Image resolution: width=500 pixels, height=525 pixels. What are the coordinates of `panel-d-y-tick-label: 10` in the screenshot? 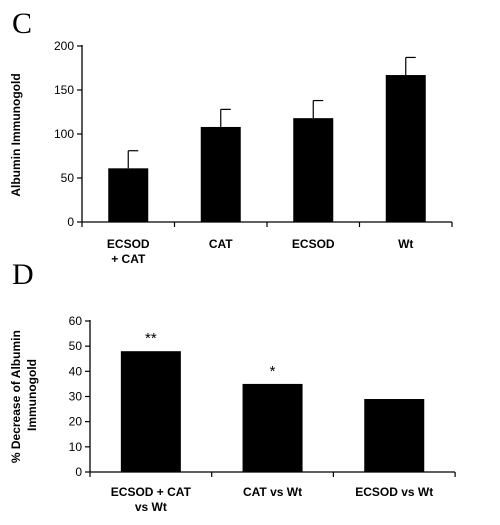 It's located at (76, 447).